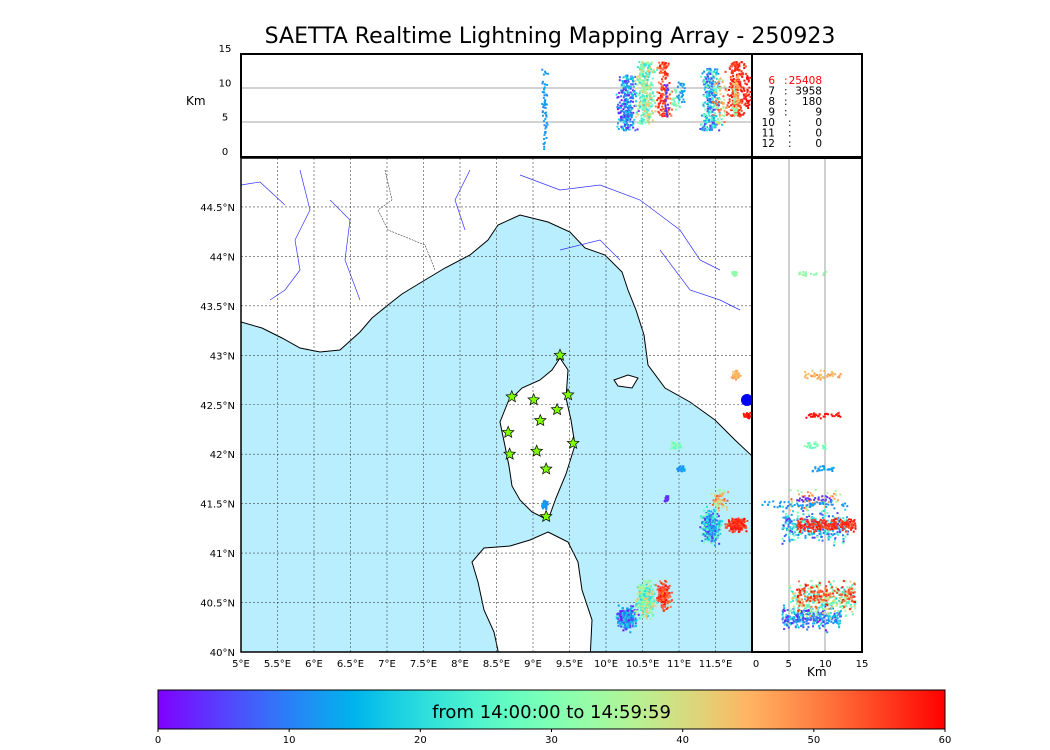 The width and height of the screenshot is (1050, 750). What do you see at coordinates (491, 240) in the screenshot?
I see `rivers` at bounding box center [491, 240].